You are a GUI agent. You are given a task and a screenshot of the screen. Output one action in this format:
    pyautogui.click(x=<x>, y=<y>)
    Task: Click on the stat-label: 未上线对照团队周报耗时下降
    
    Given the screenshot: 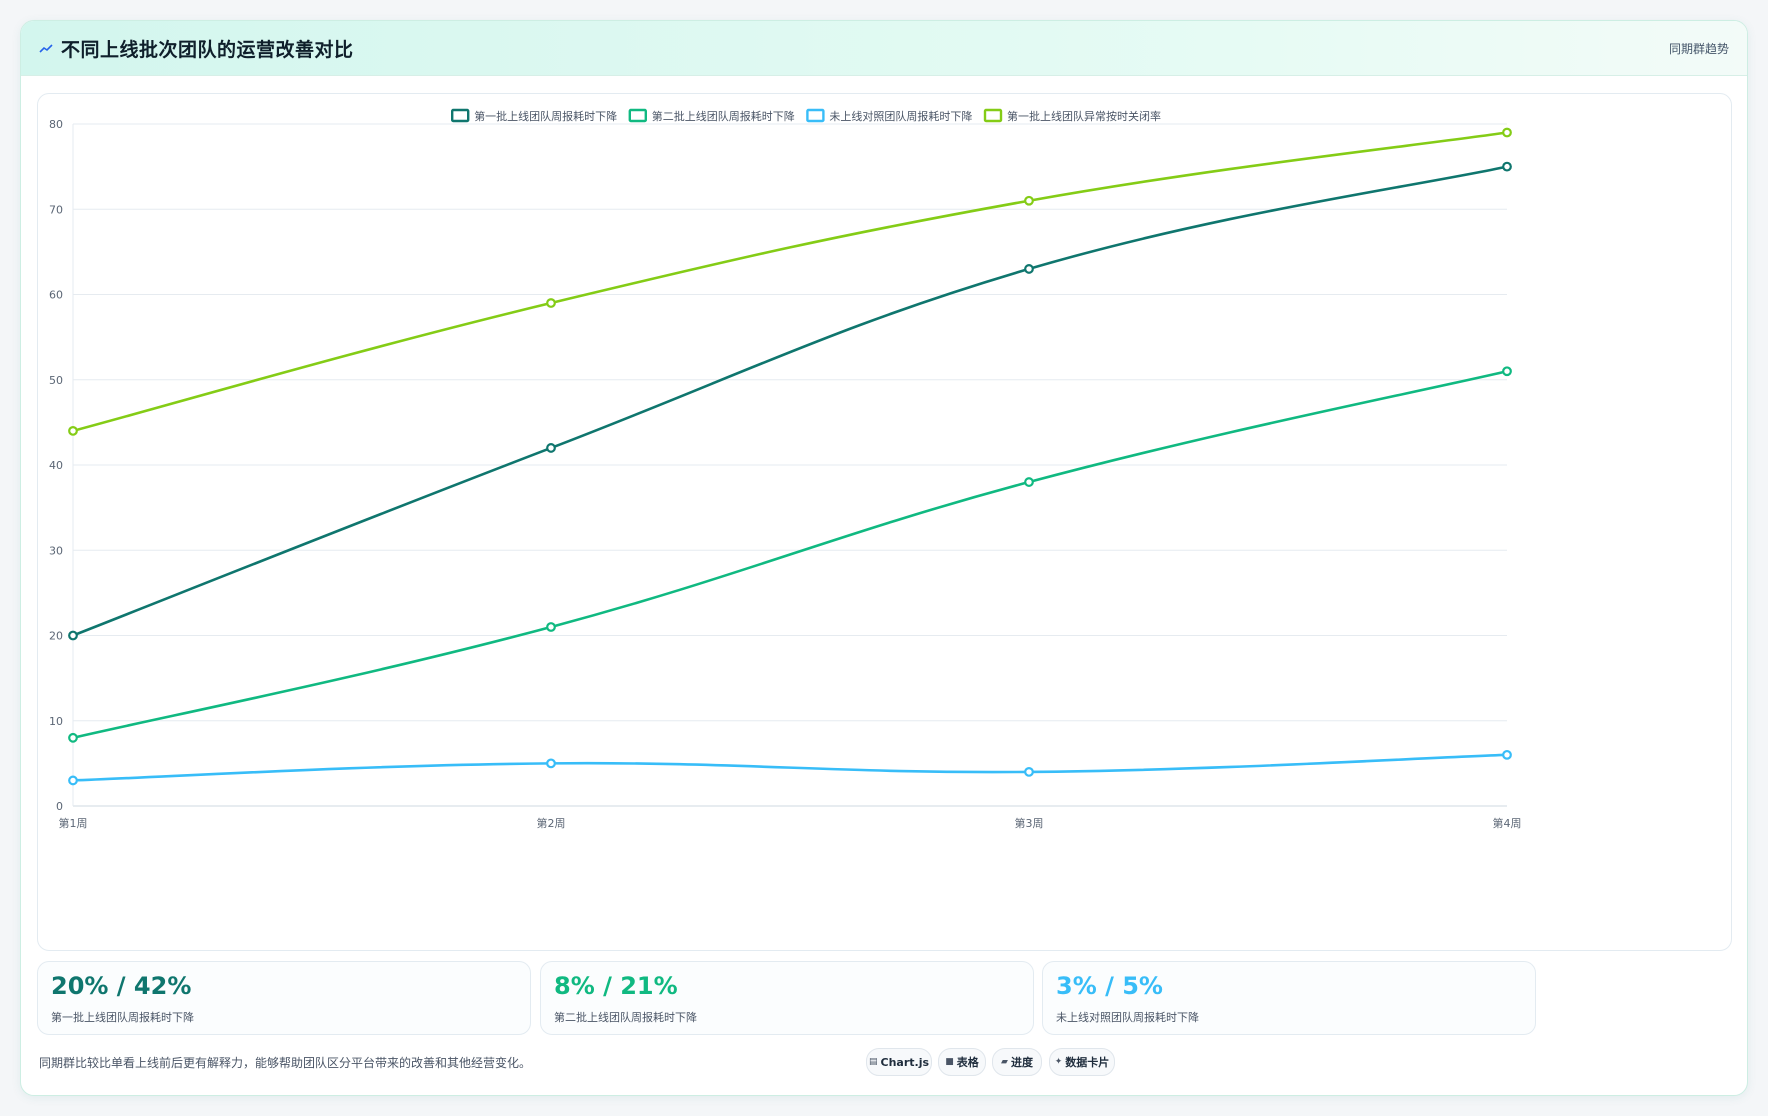 What is the action you would take?
    pyautogui.click(x=1127, y=1017)
    